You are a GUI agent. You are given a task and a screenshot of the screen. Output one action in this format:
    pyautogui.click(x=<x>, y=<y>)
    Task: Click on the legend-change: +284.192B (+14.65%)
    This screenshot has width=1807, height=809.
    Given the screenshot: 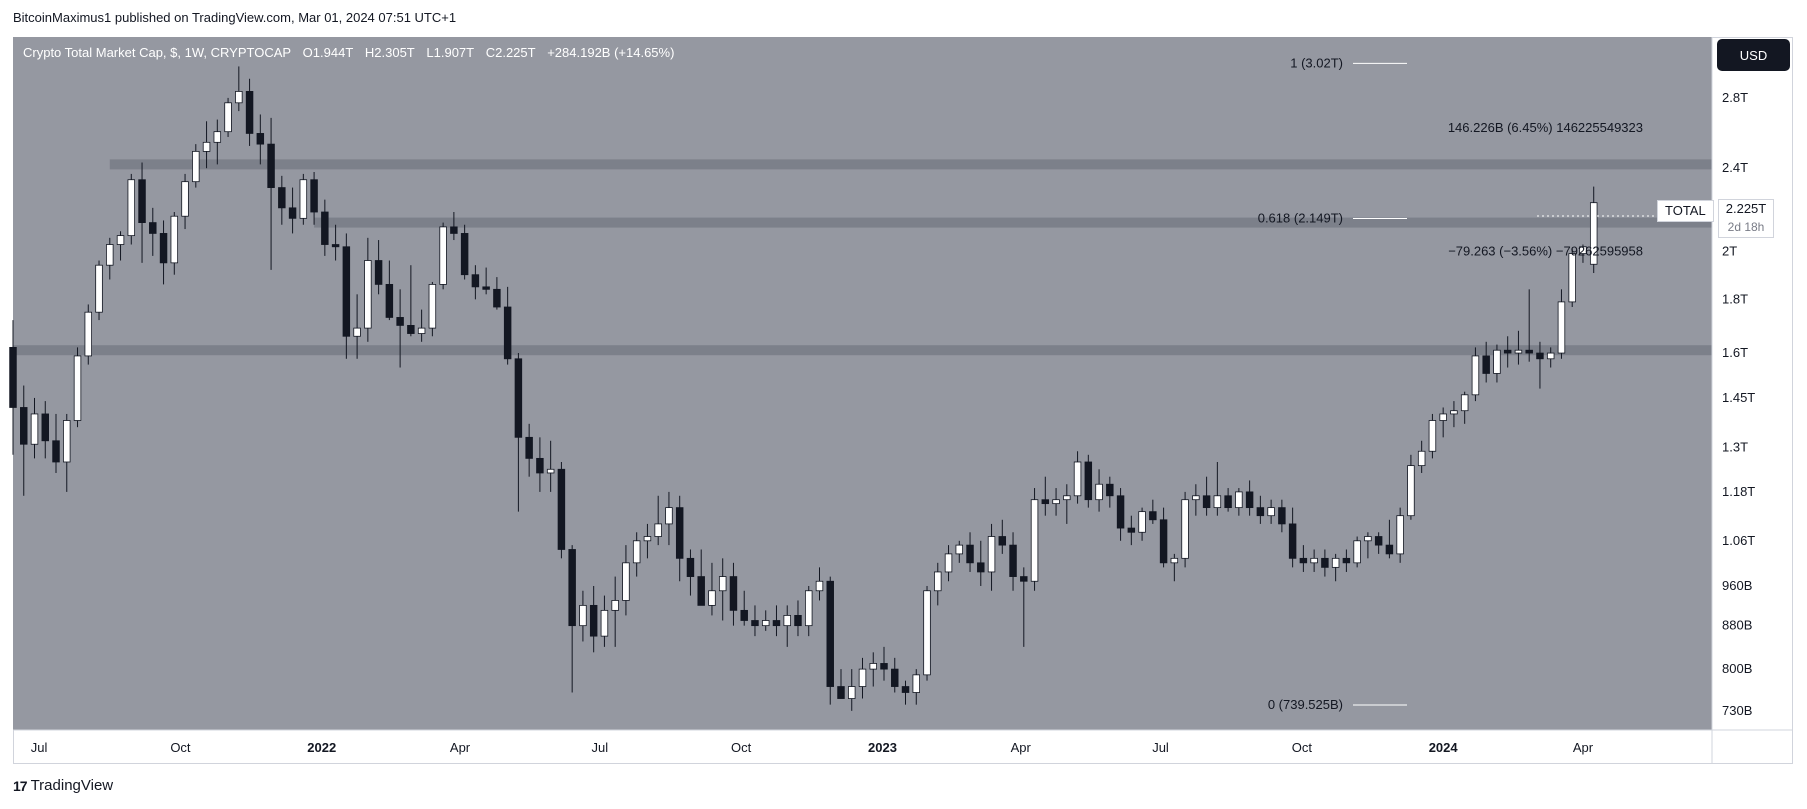 What is the action you would take?
    pyautogui.click(x=611, y=52)
    